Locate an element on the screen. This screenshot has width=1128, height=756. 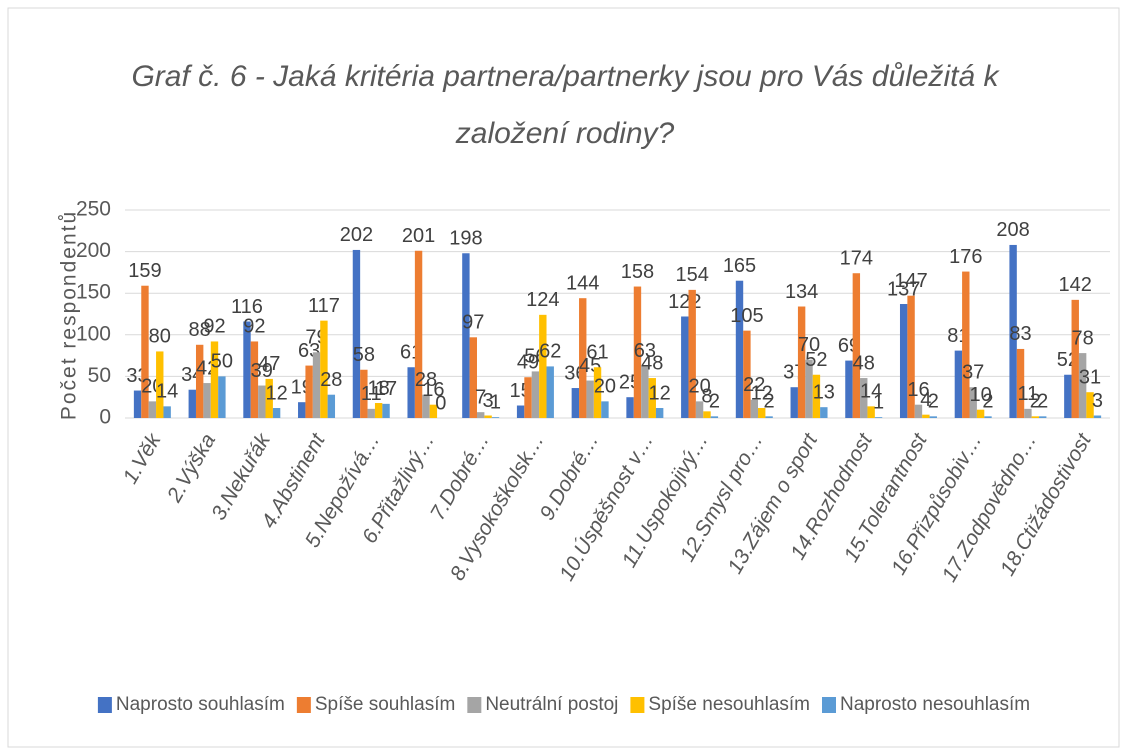
data-label: 134 is located at coordinates (801, 292).